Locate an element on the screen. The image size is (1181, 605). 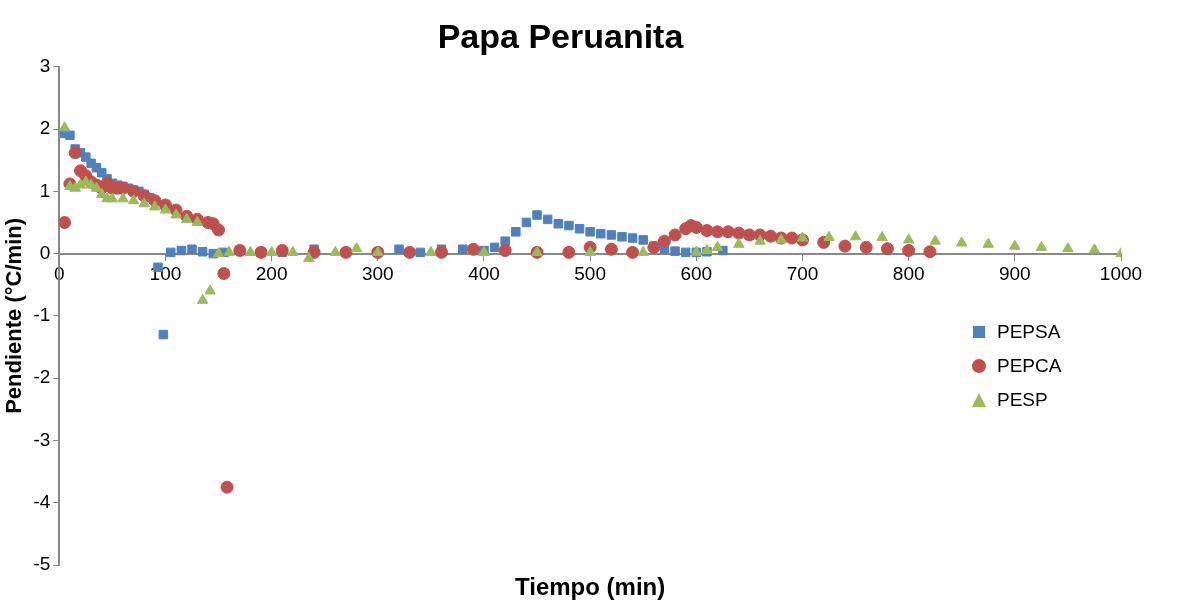
y-tick-label: 1 is located at coordinates (45, 190).